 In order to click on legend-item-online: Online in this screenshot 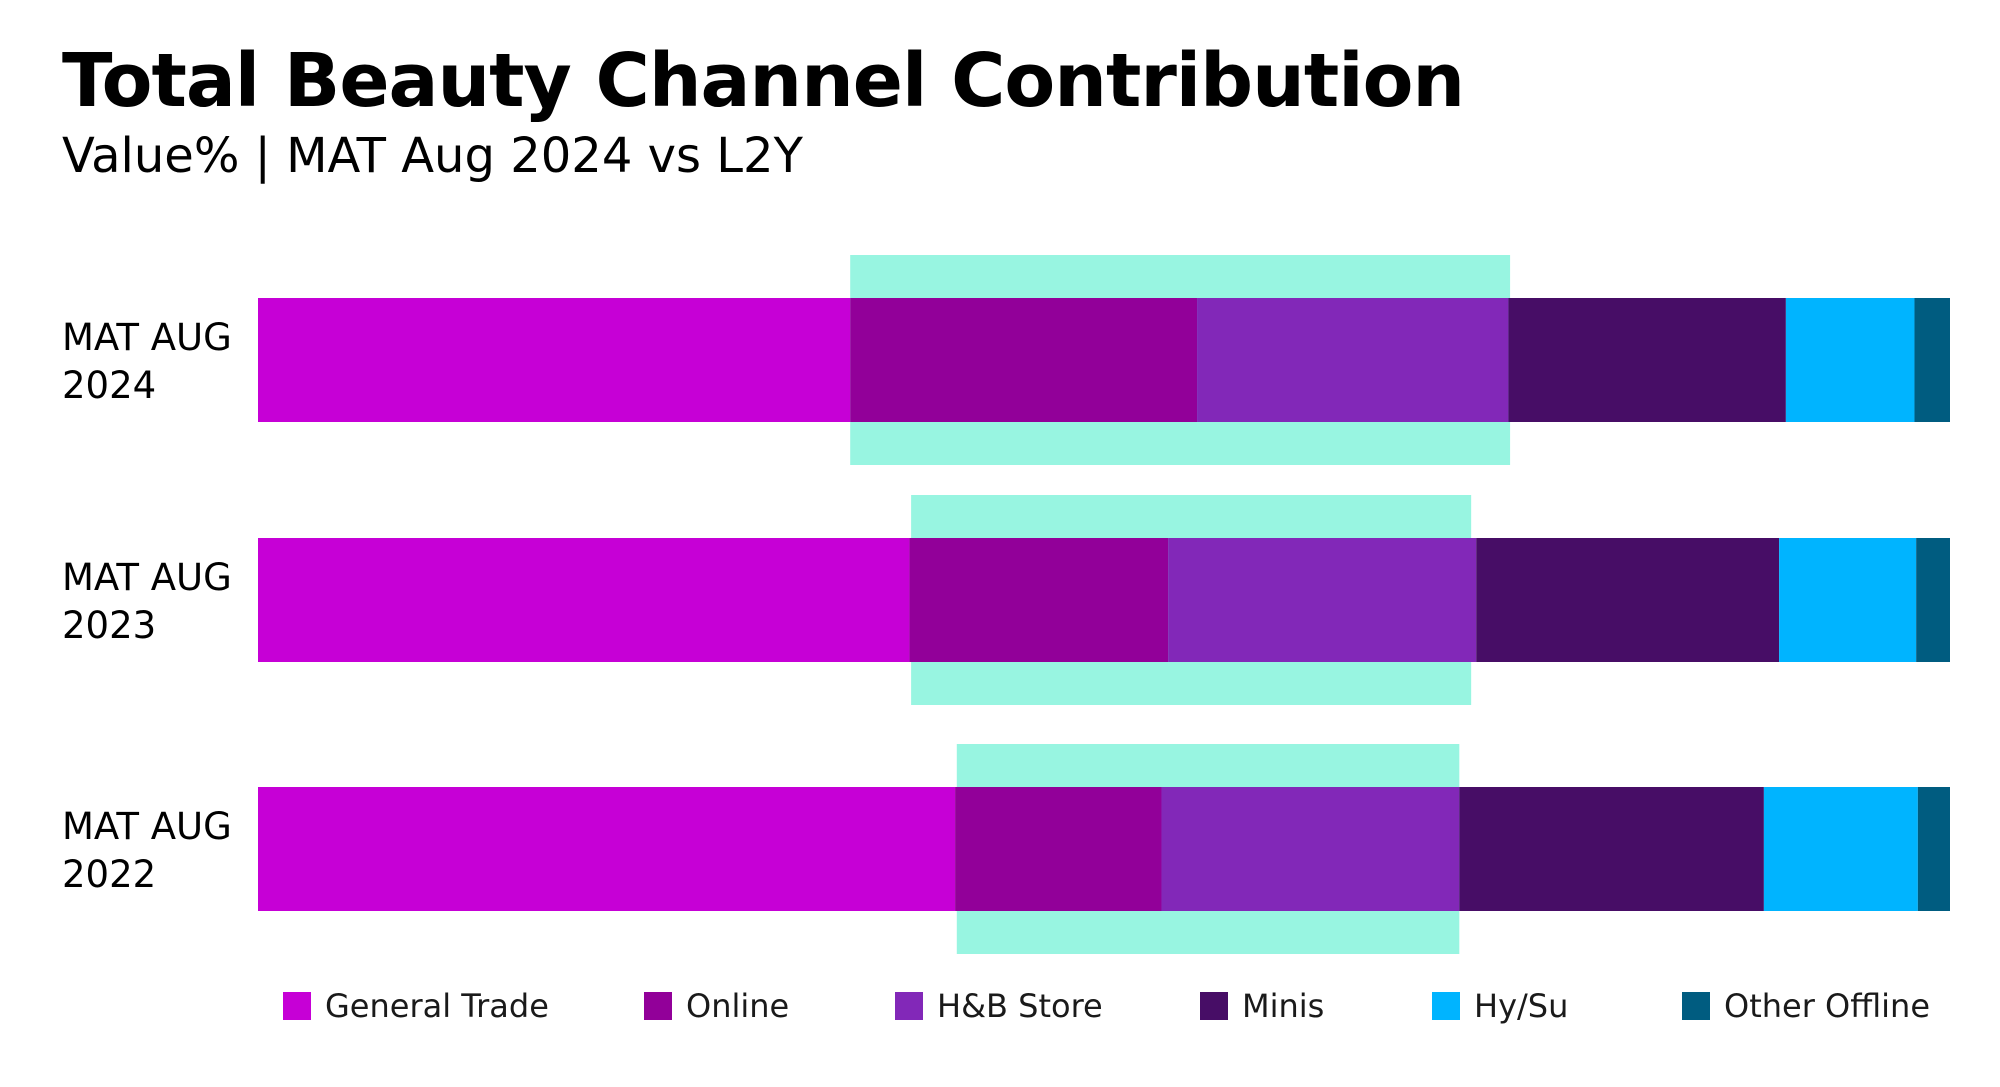, I will do `click(716, 1006)`.